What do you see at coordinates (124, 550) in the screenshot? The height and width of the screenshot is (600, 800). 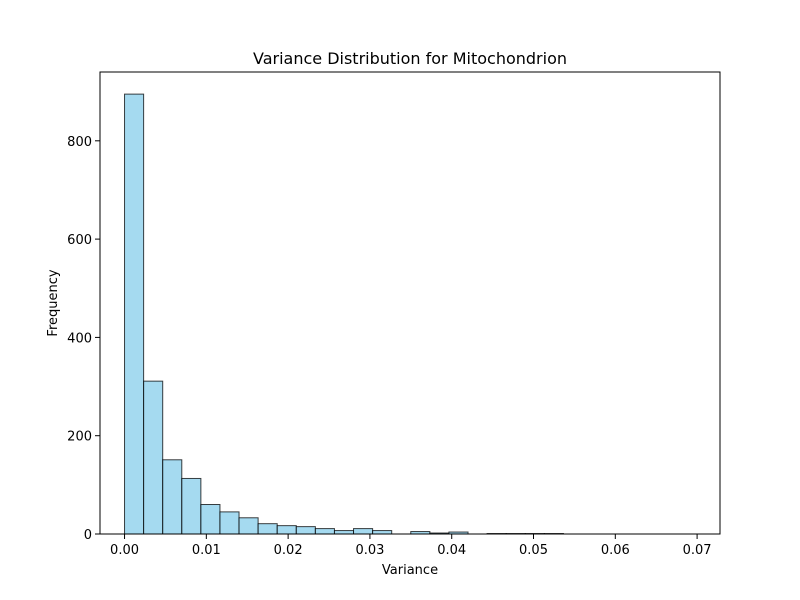 I see `x-tick-label: 0.00` at bounding box center [124, 550].